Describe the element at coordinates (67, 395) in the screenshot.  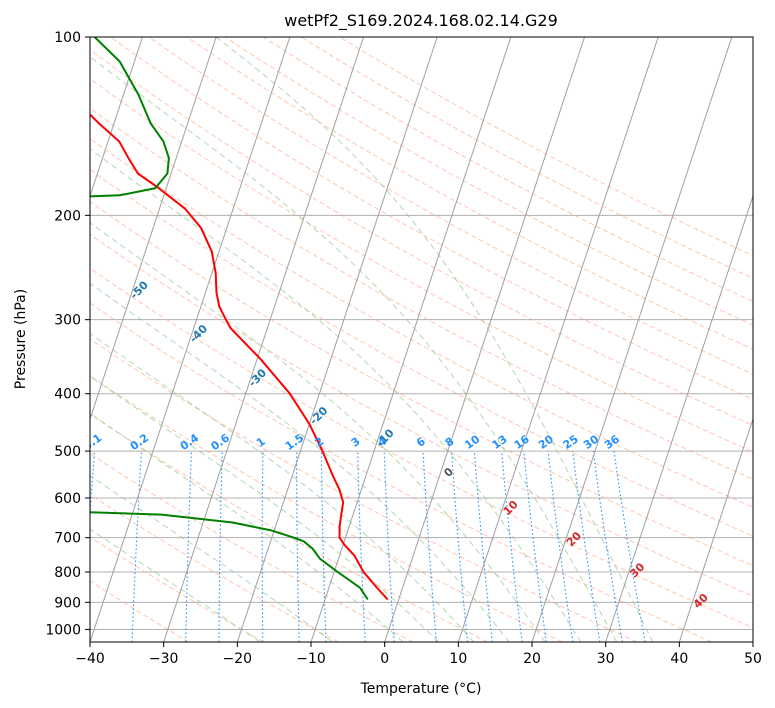
I see `y-tick-label: 400` at that location.